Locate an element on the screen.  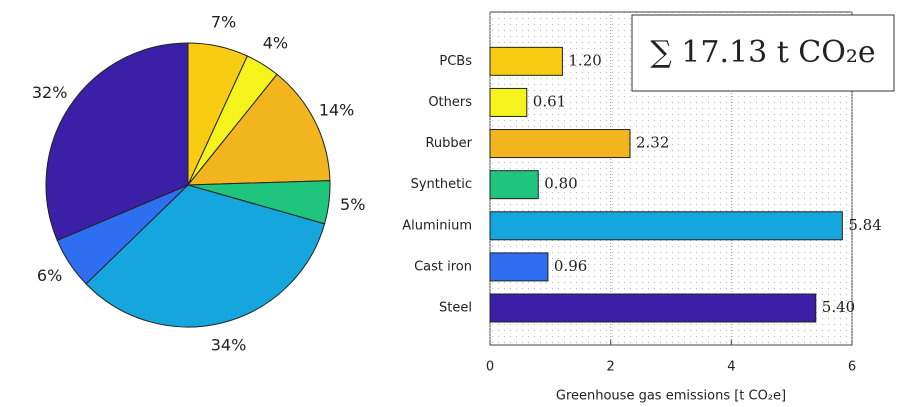
slice-label: 34% is located at coordinates (229, 344).